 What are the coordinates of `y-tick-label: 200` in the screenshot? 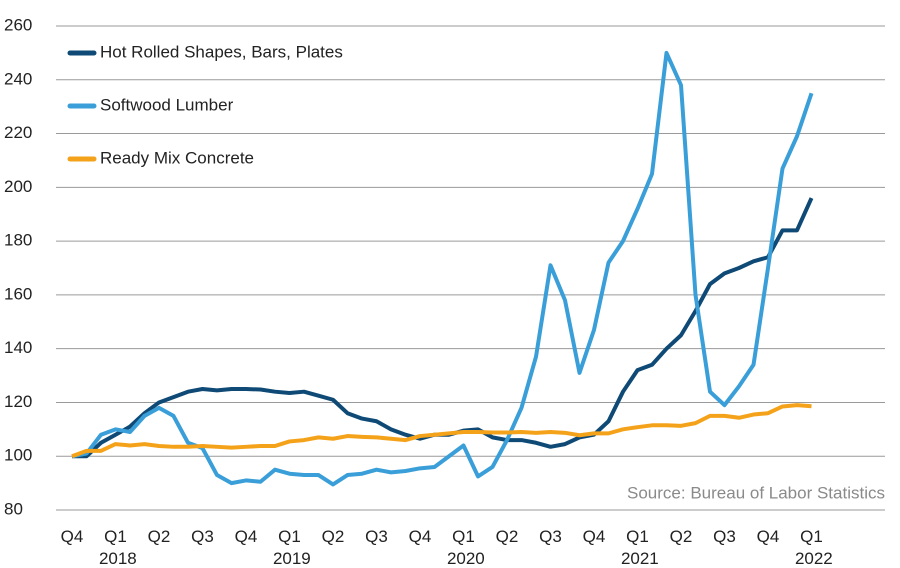 It's located at (18, 186).